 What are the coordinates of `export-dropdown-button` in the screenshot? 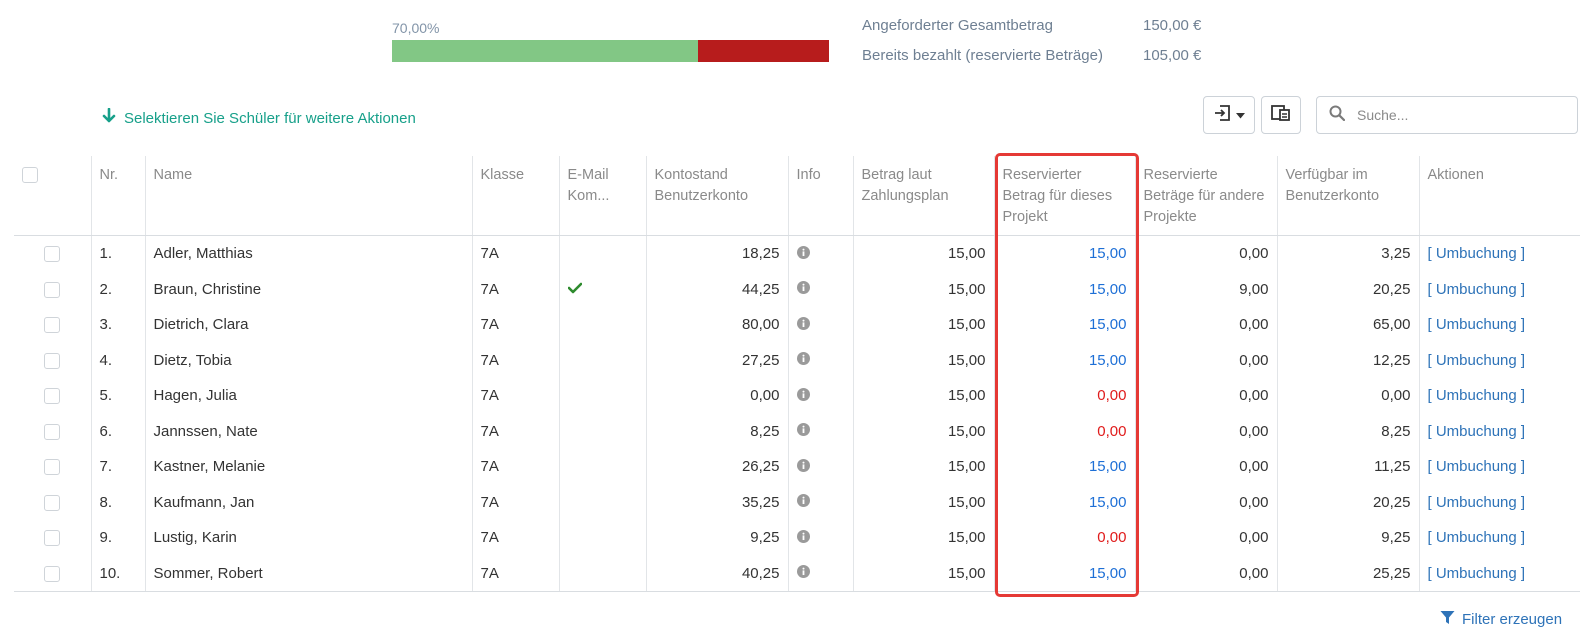 It's located at (1229, 115).